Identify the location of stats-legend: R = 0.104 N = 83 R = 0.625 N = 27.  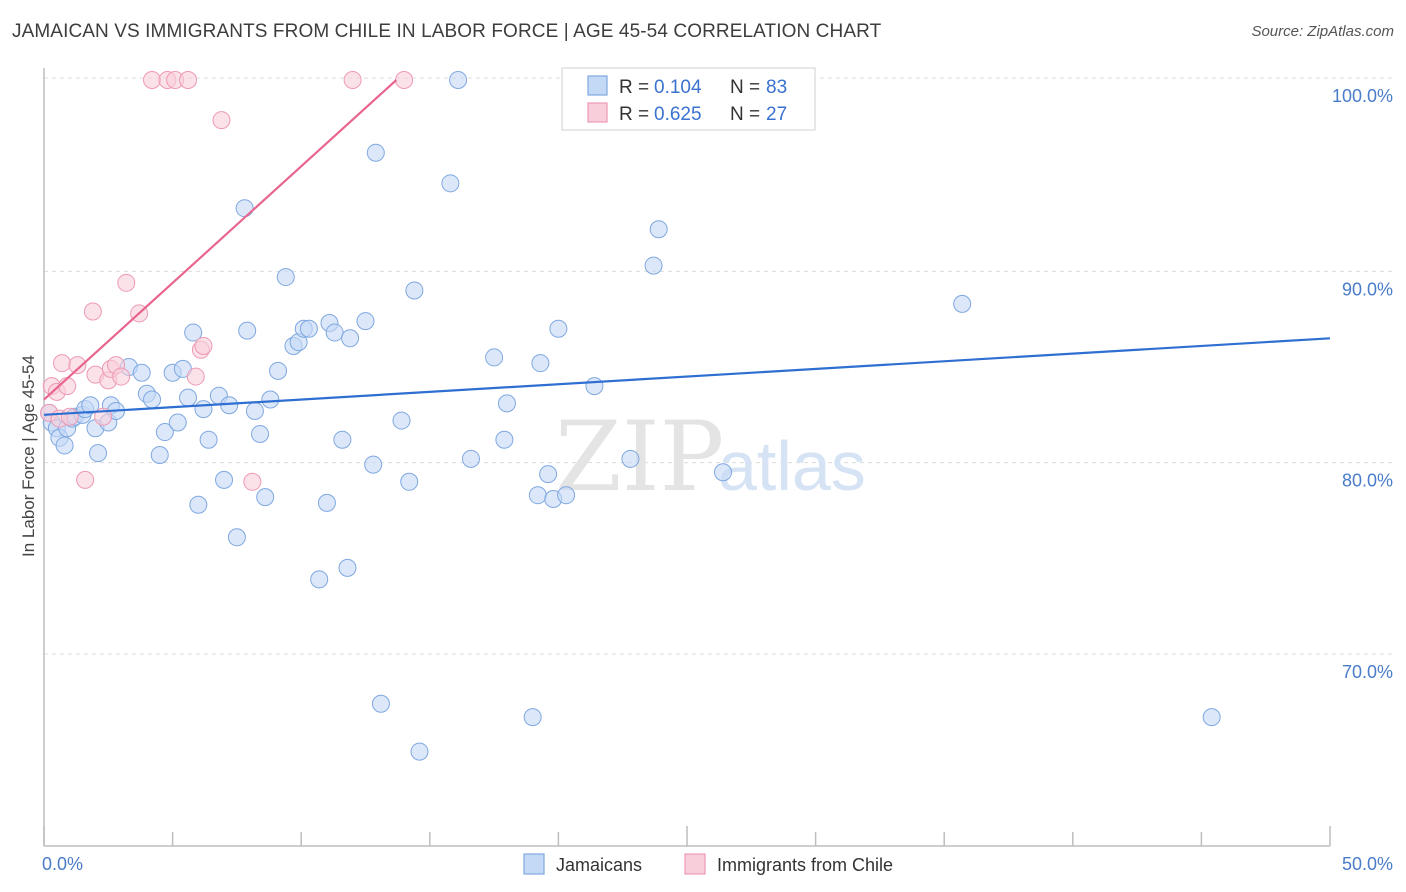
(688, 99).